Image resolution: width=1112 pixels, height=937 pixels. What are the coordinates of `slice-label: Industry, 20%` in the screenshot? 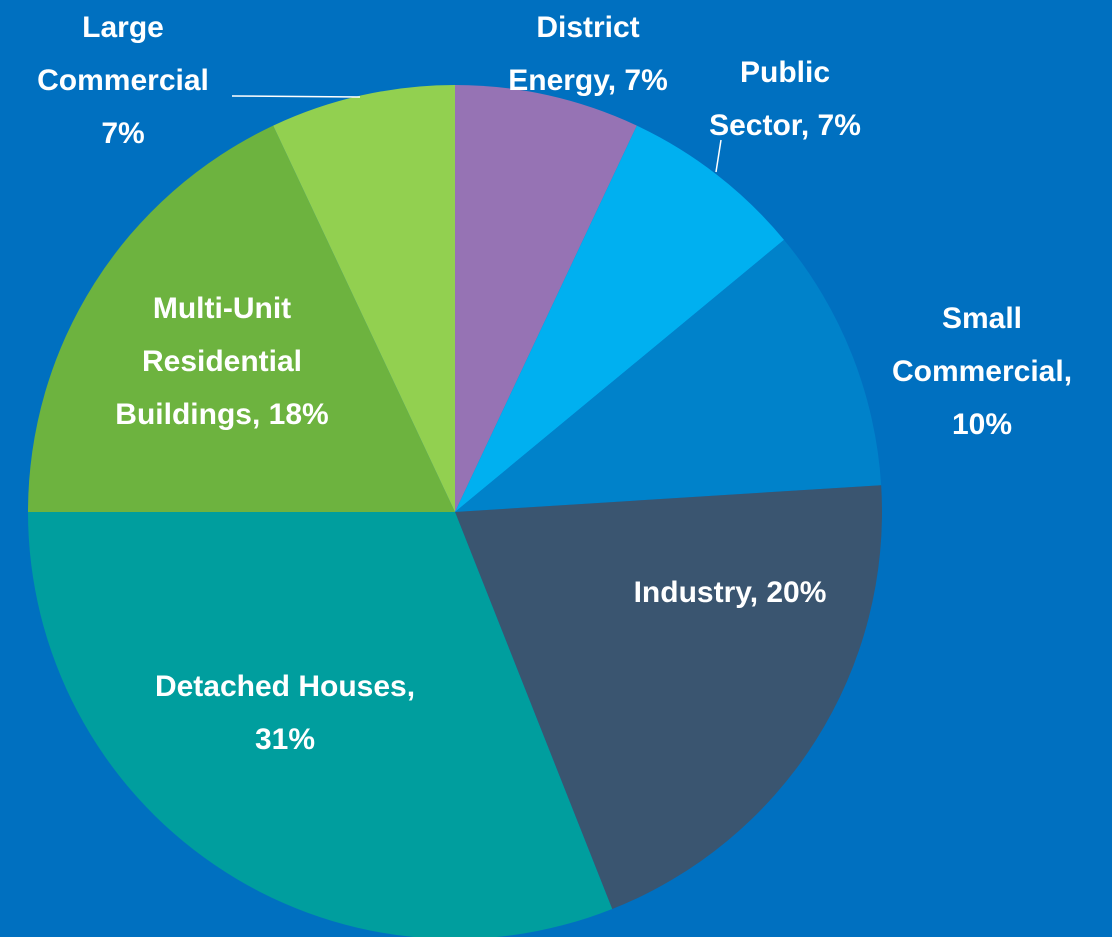 It's located at (730, 592).